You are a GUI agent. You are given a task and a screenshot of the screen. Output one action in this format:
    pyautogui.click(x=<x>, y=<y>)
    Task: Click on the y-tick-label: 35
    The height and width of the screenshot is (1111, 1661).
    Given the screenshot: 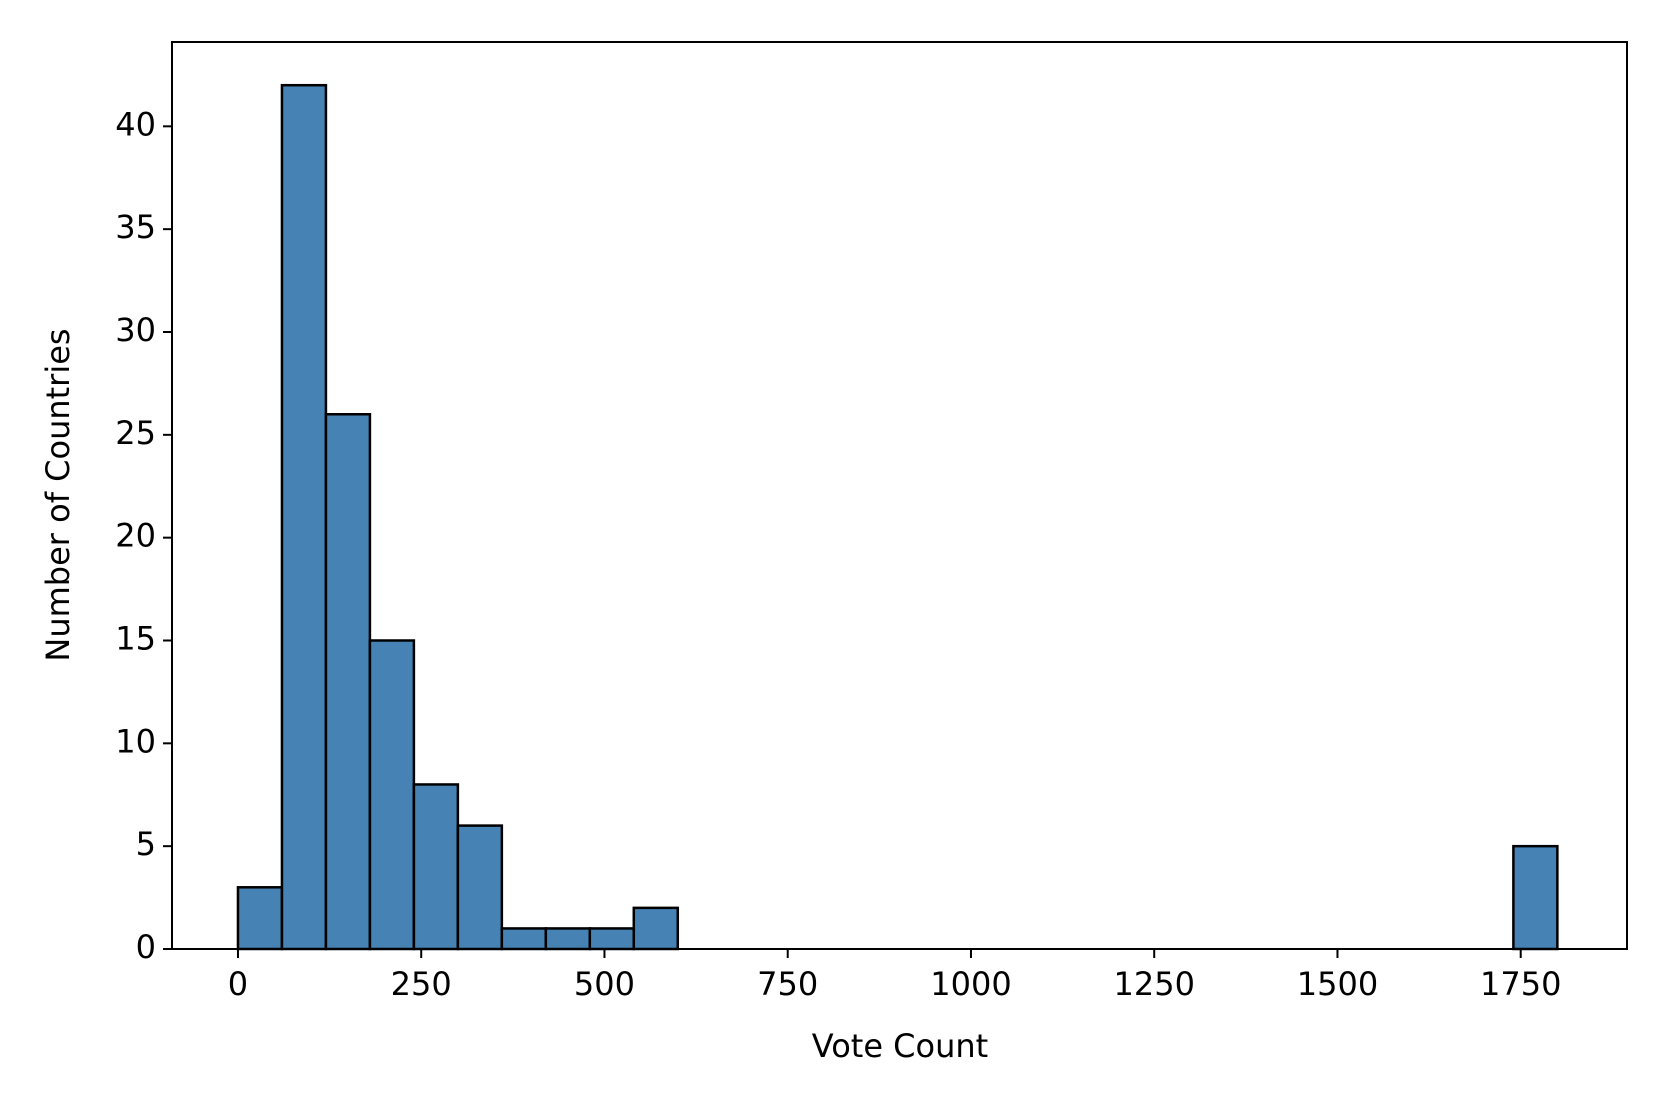 What is the action you would take?
    pyautogui.click(x=135, y=227)
    